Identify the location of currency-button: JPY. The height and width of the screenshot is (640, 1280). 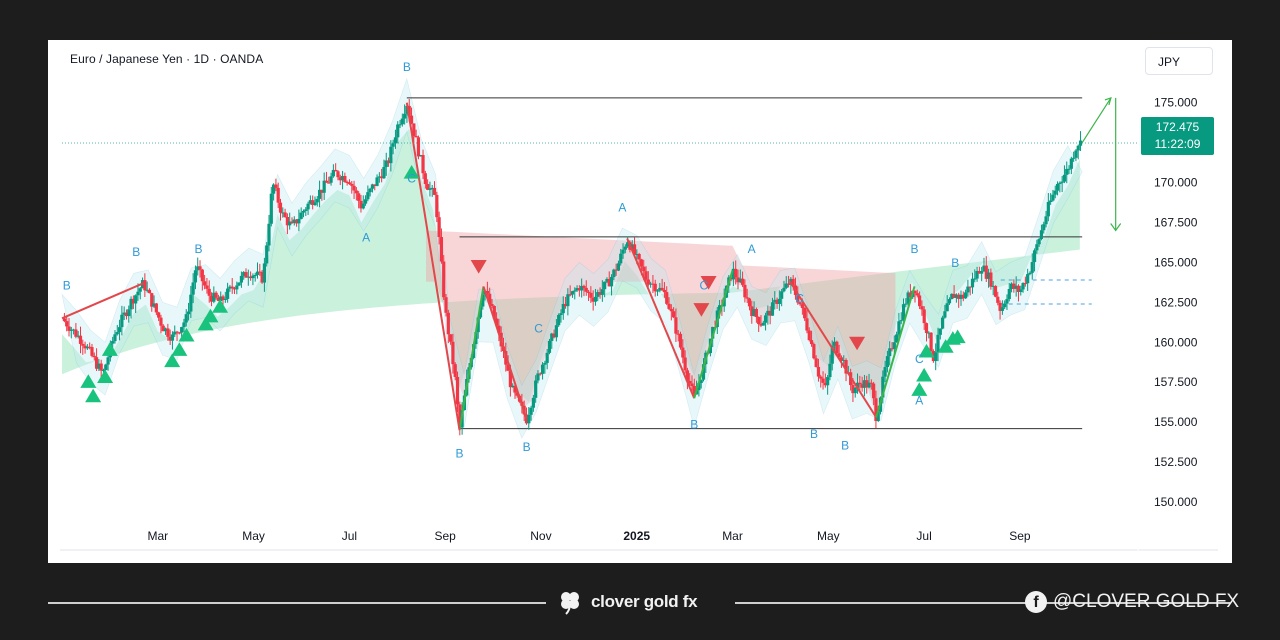
(1179, 61).